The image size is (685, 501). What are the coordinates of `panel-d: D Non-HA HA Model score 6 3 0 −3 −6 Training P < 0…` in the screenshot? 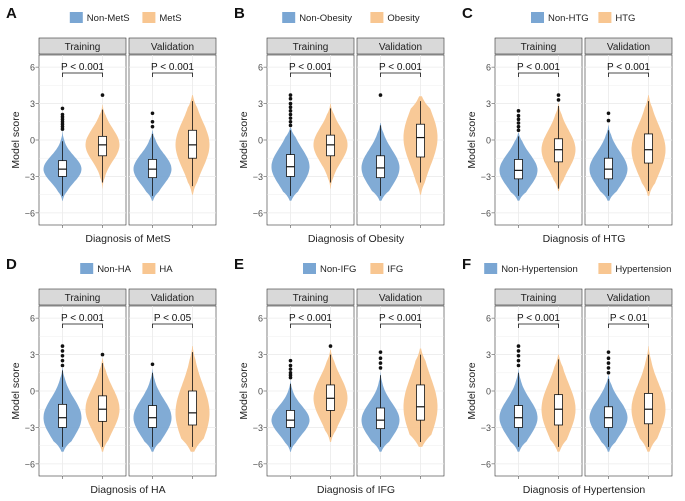 It's located at (111, 376).